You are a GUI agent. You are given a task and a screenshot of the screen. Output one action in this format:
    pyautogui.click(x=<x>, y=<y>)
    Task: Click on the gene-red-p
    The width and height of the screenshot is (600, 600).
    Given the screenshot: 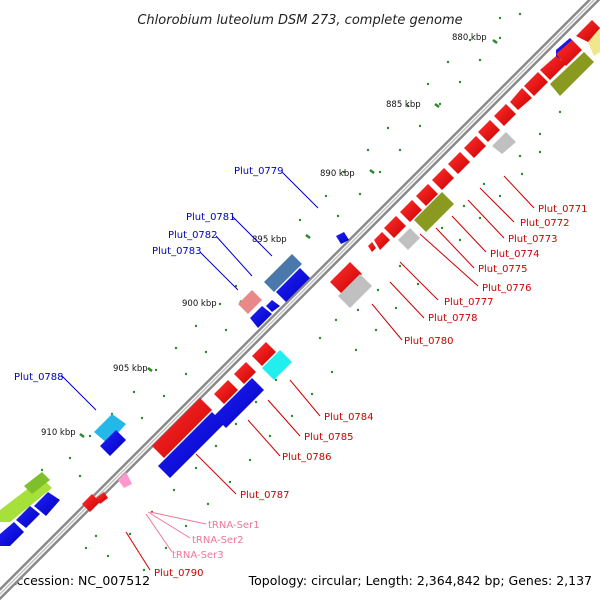 What is the action you would take?
    pyautogui.click(x=372, y=247)
    